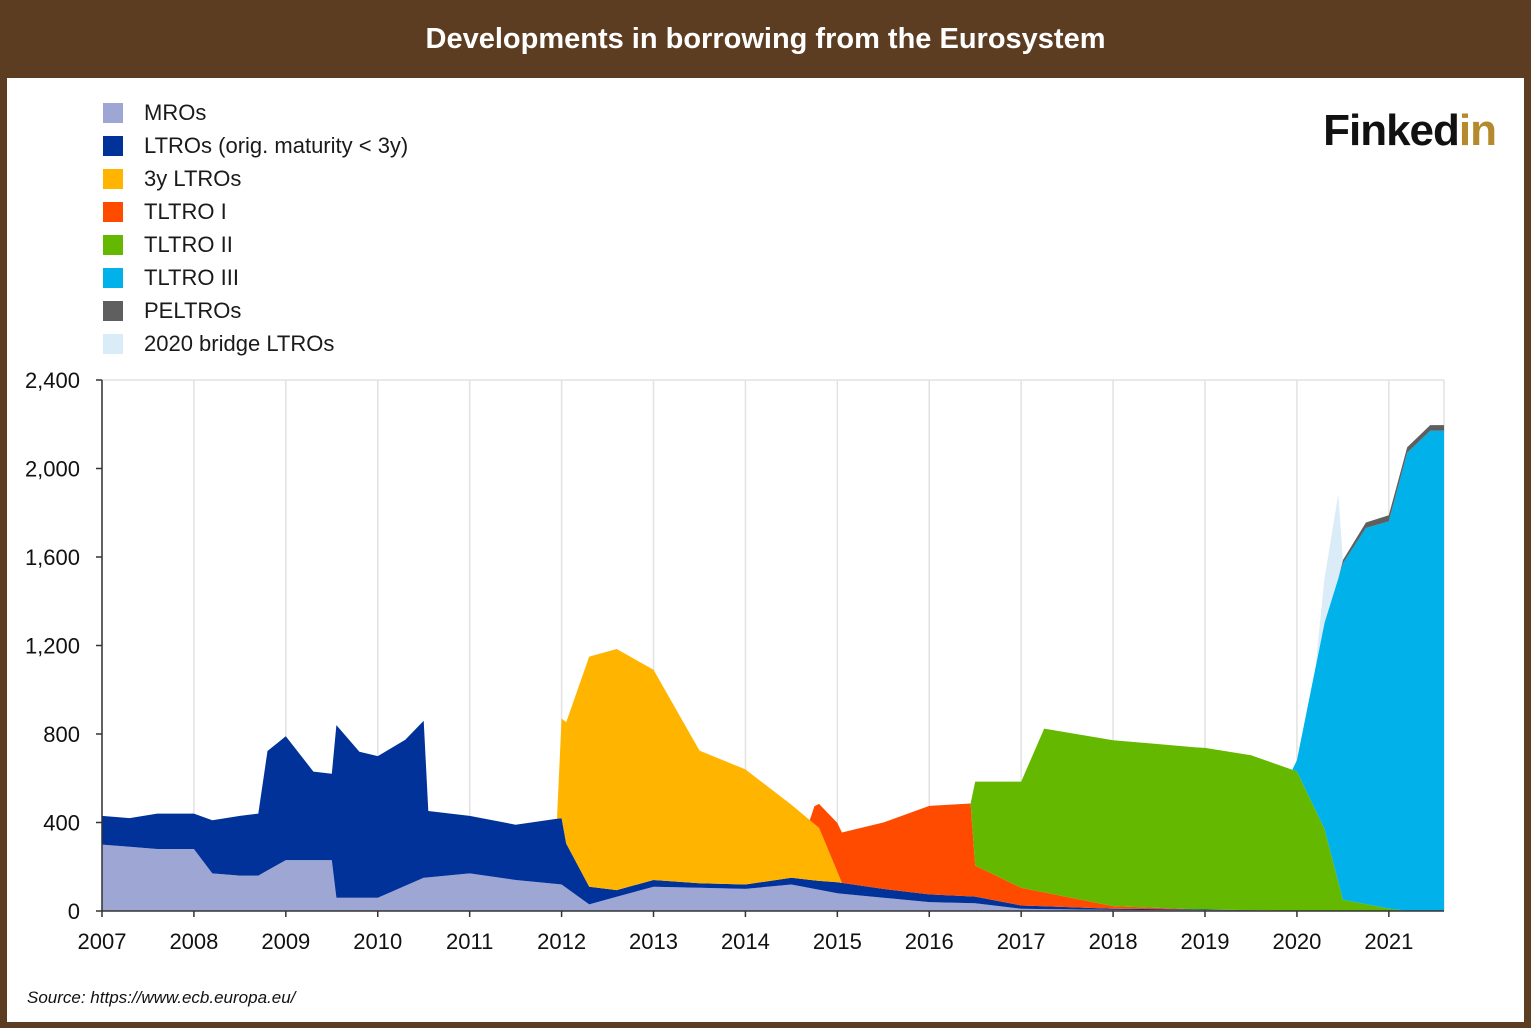 This screenshot has height=1028, width=1531. Describe the element at coordinates (193, 941) in the screenshot. I see `x-tick-label: 2008` at that location.